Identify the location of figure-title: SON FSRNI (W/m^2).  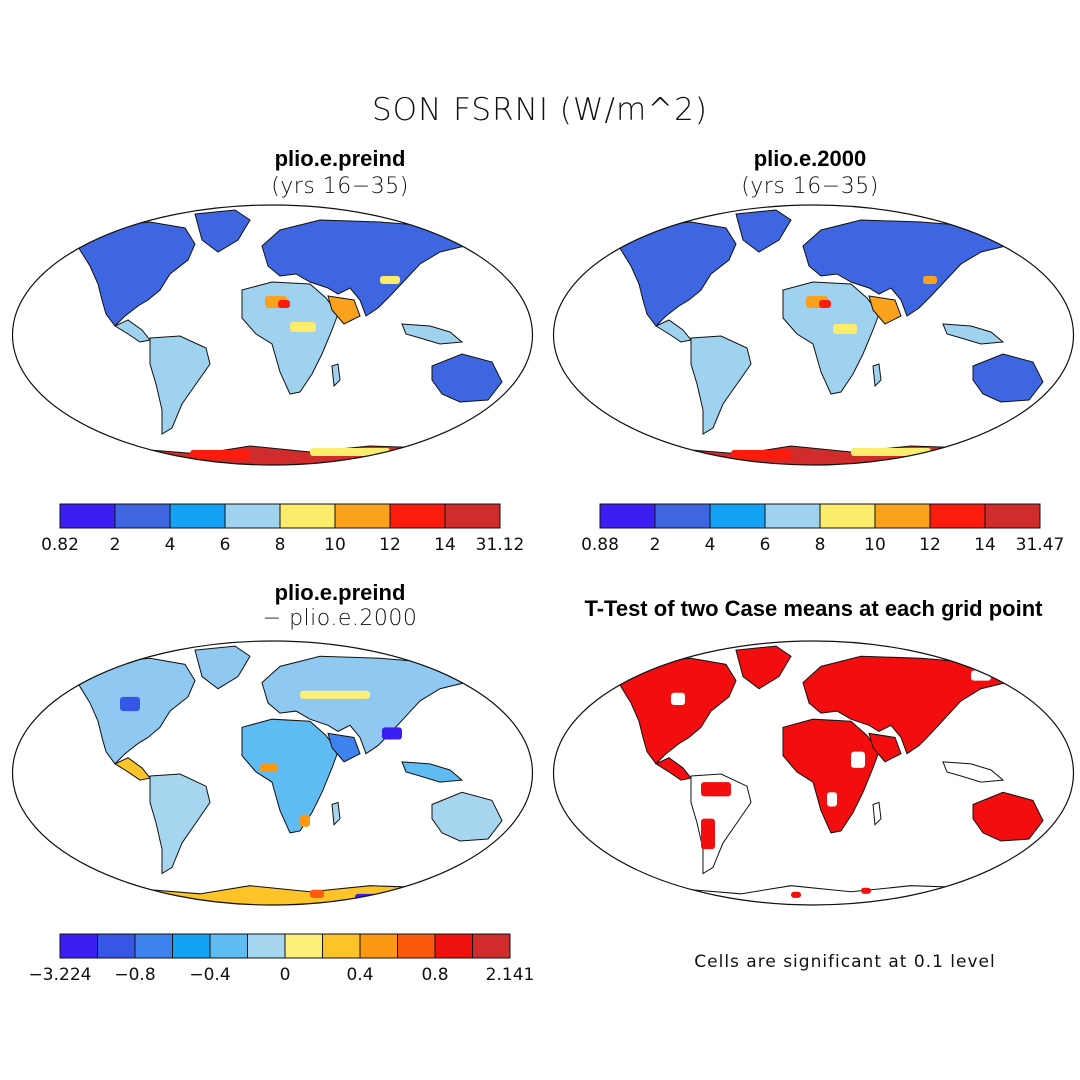
(540, 110).